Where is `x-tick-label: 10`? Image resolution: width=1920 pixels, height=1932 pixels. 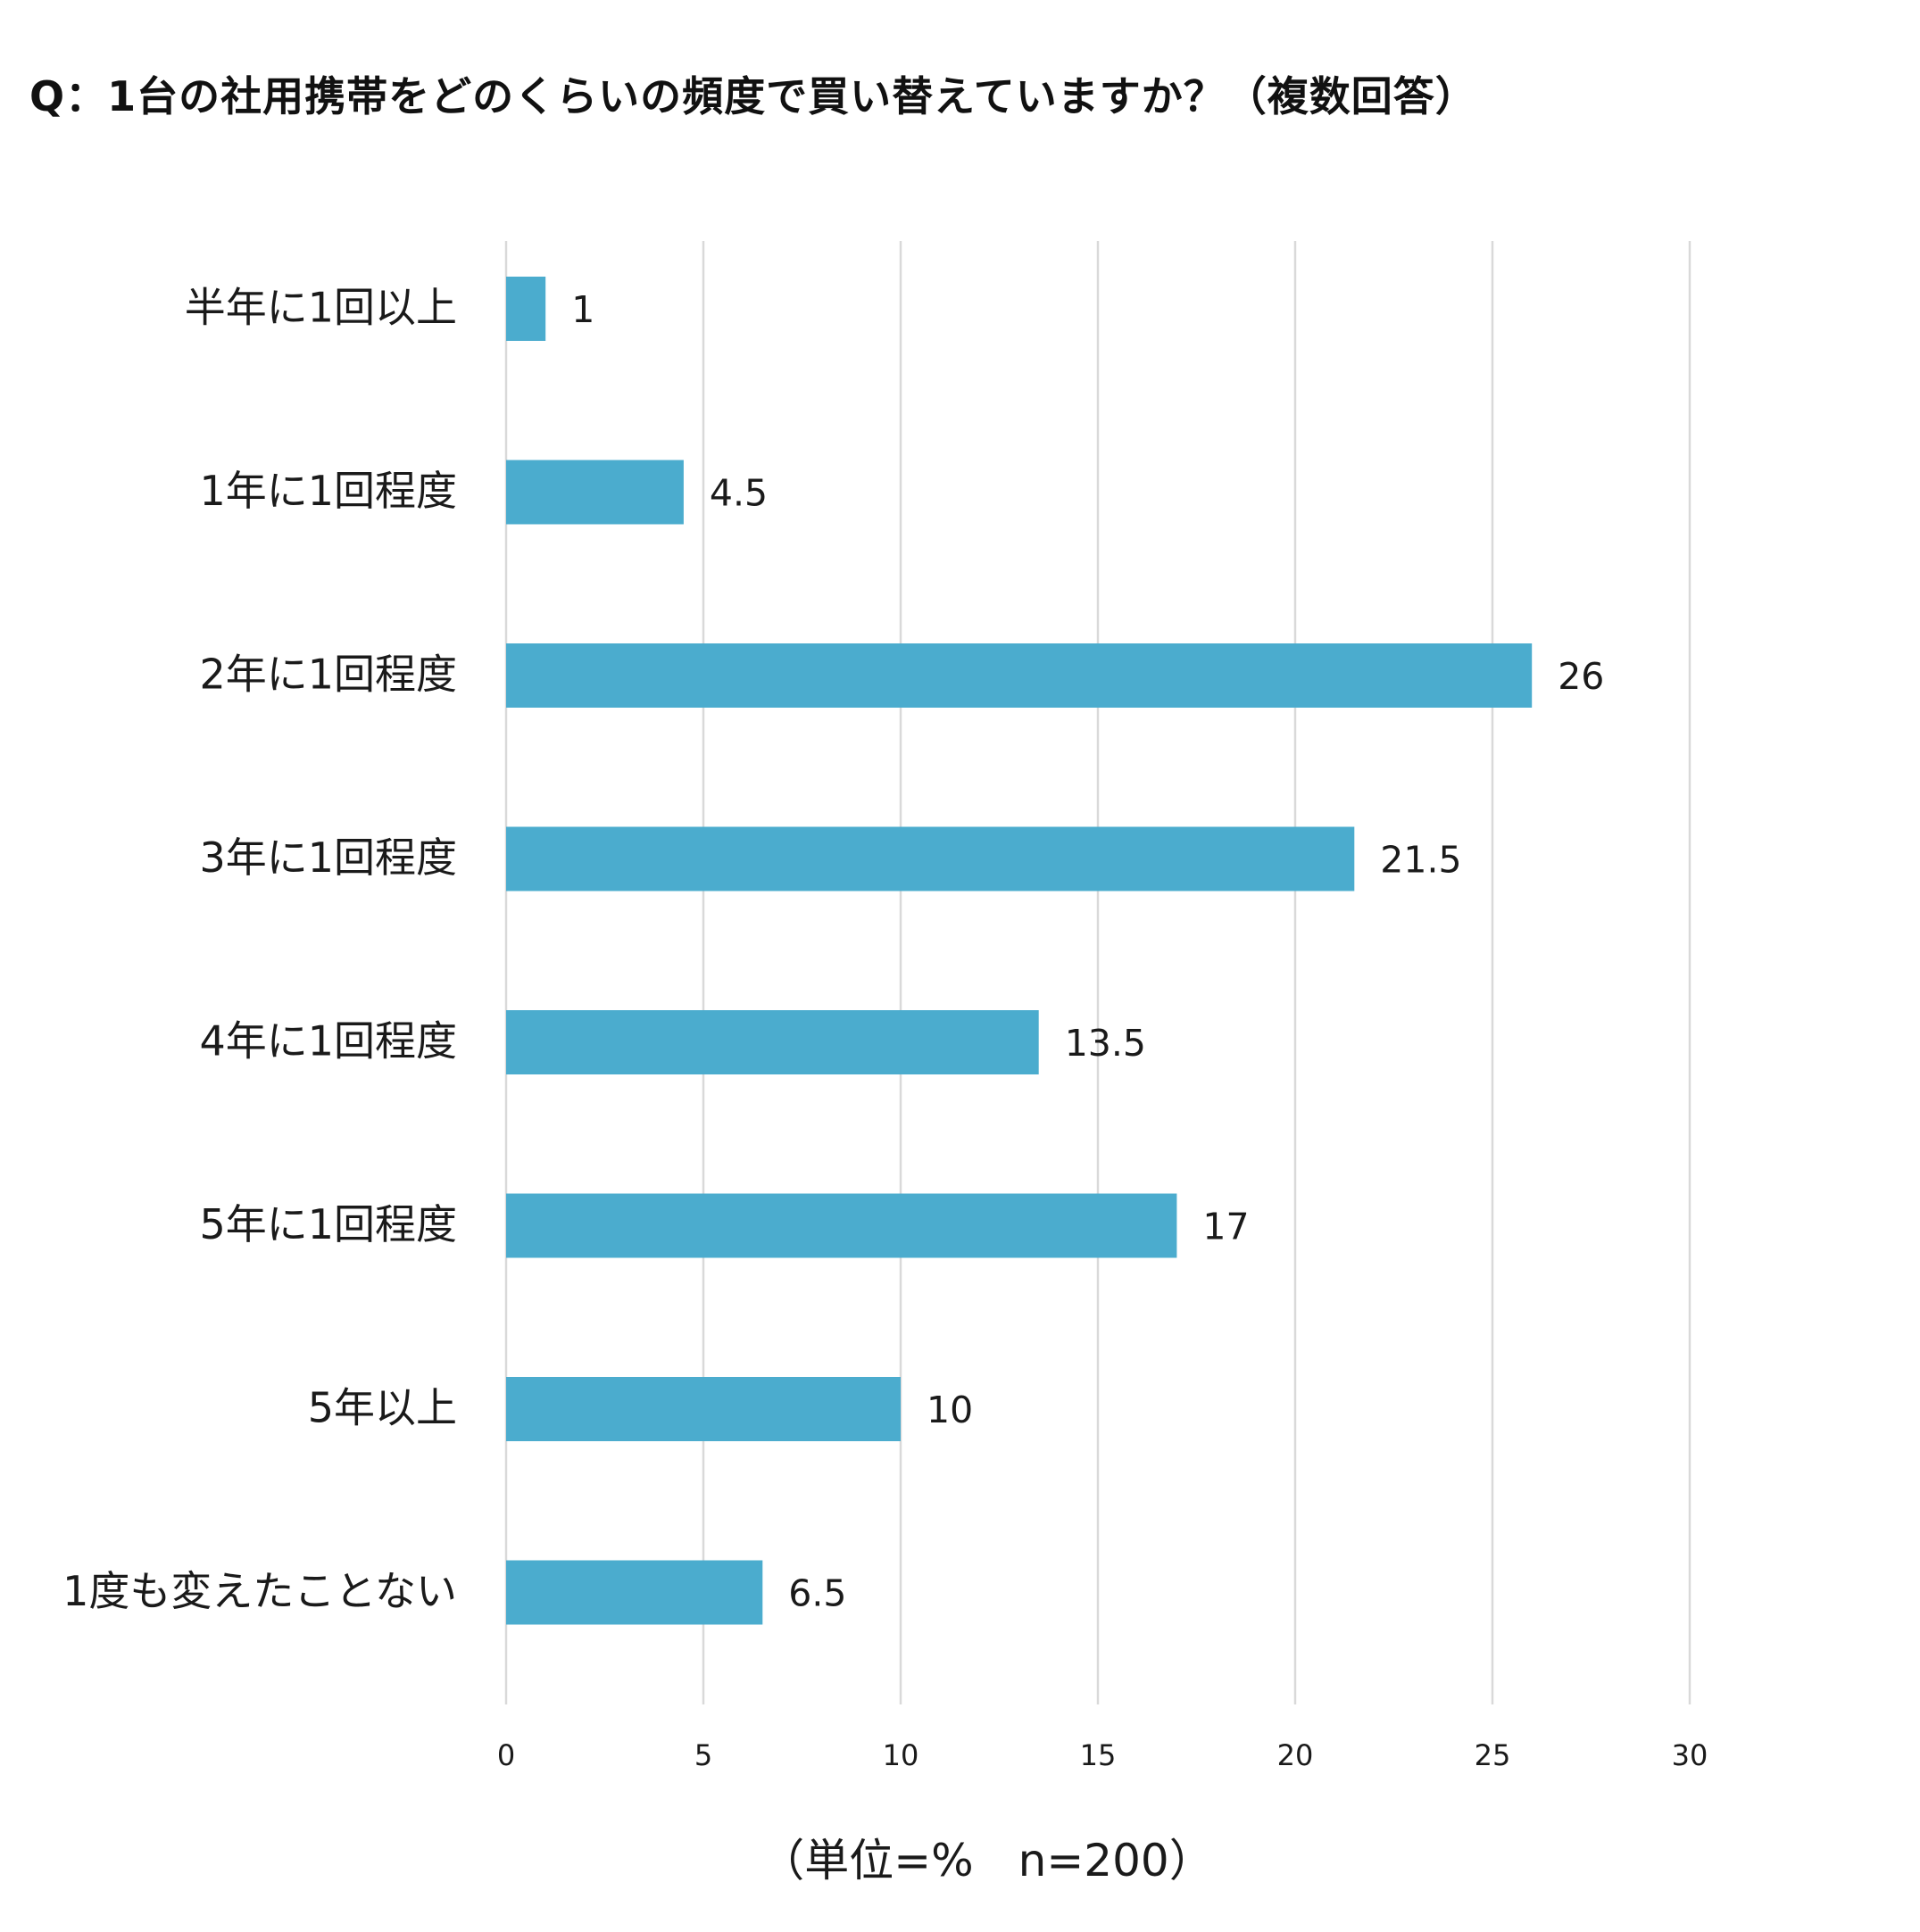 x-tick-label: 10 is located at coordinates (901, 1755).